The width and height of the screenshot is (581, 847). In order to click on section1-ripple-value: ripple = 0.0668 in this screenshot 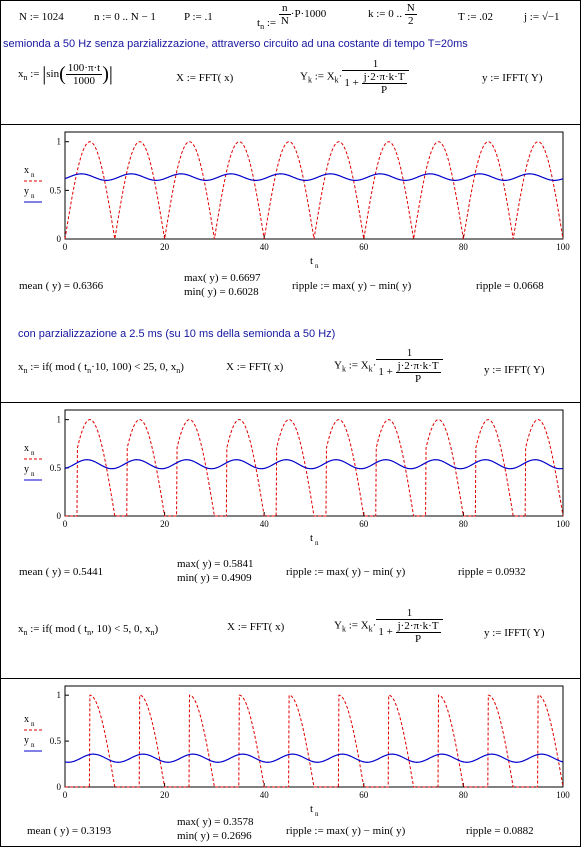, I will do `click(510, 286)`.